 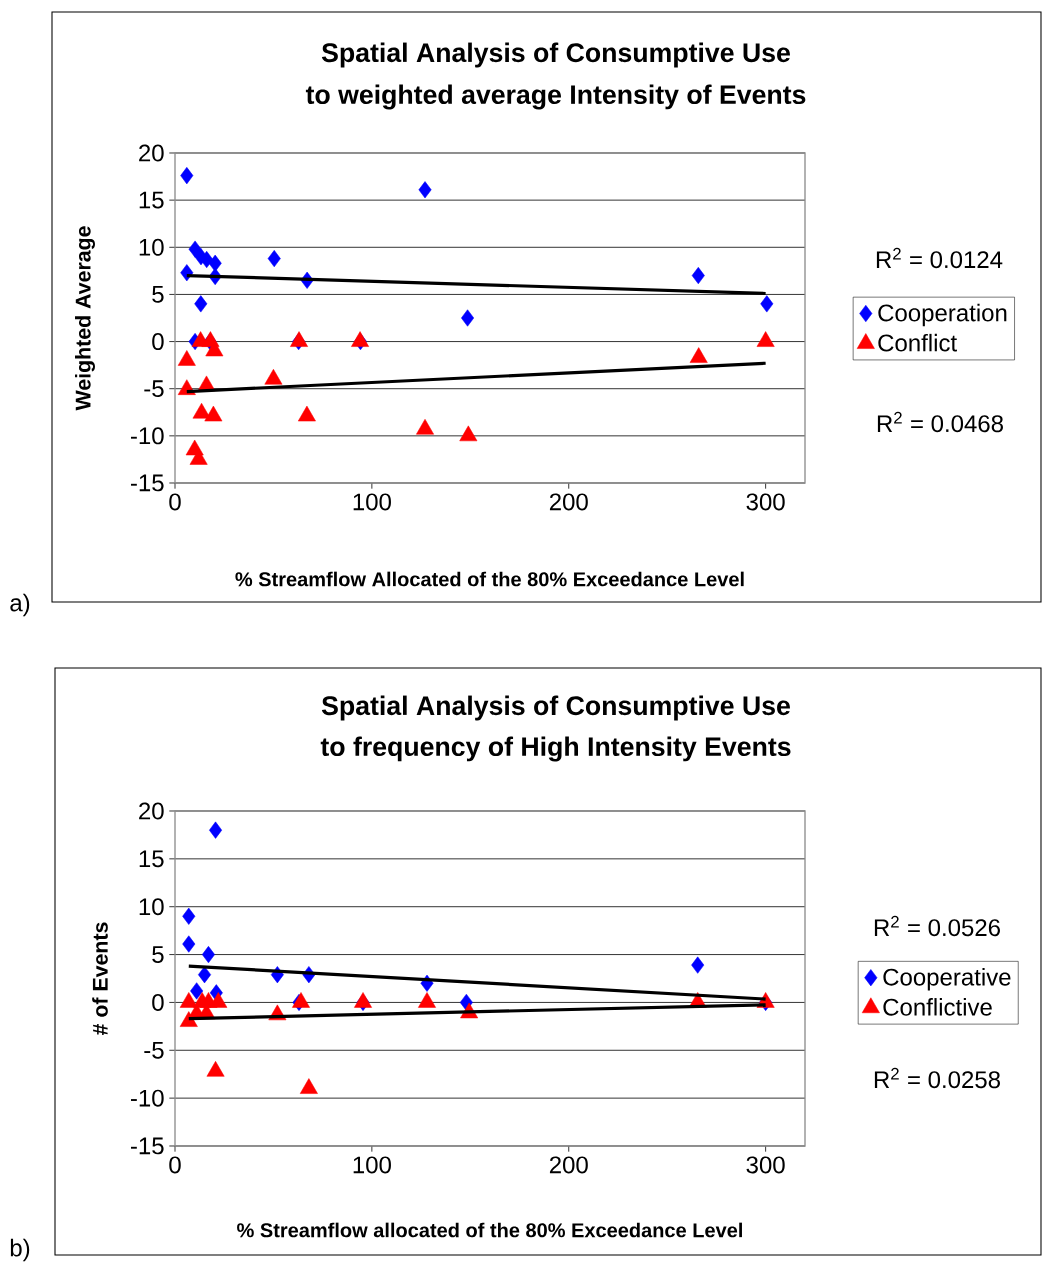 I want to click on x-axis-title: % Streamflow Allocated of the 80% Exceedance Level, so click(x=489, y=579).